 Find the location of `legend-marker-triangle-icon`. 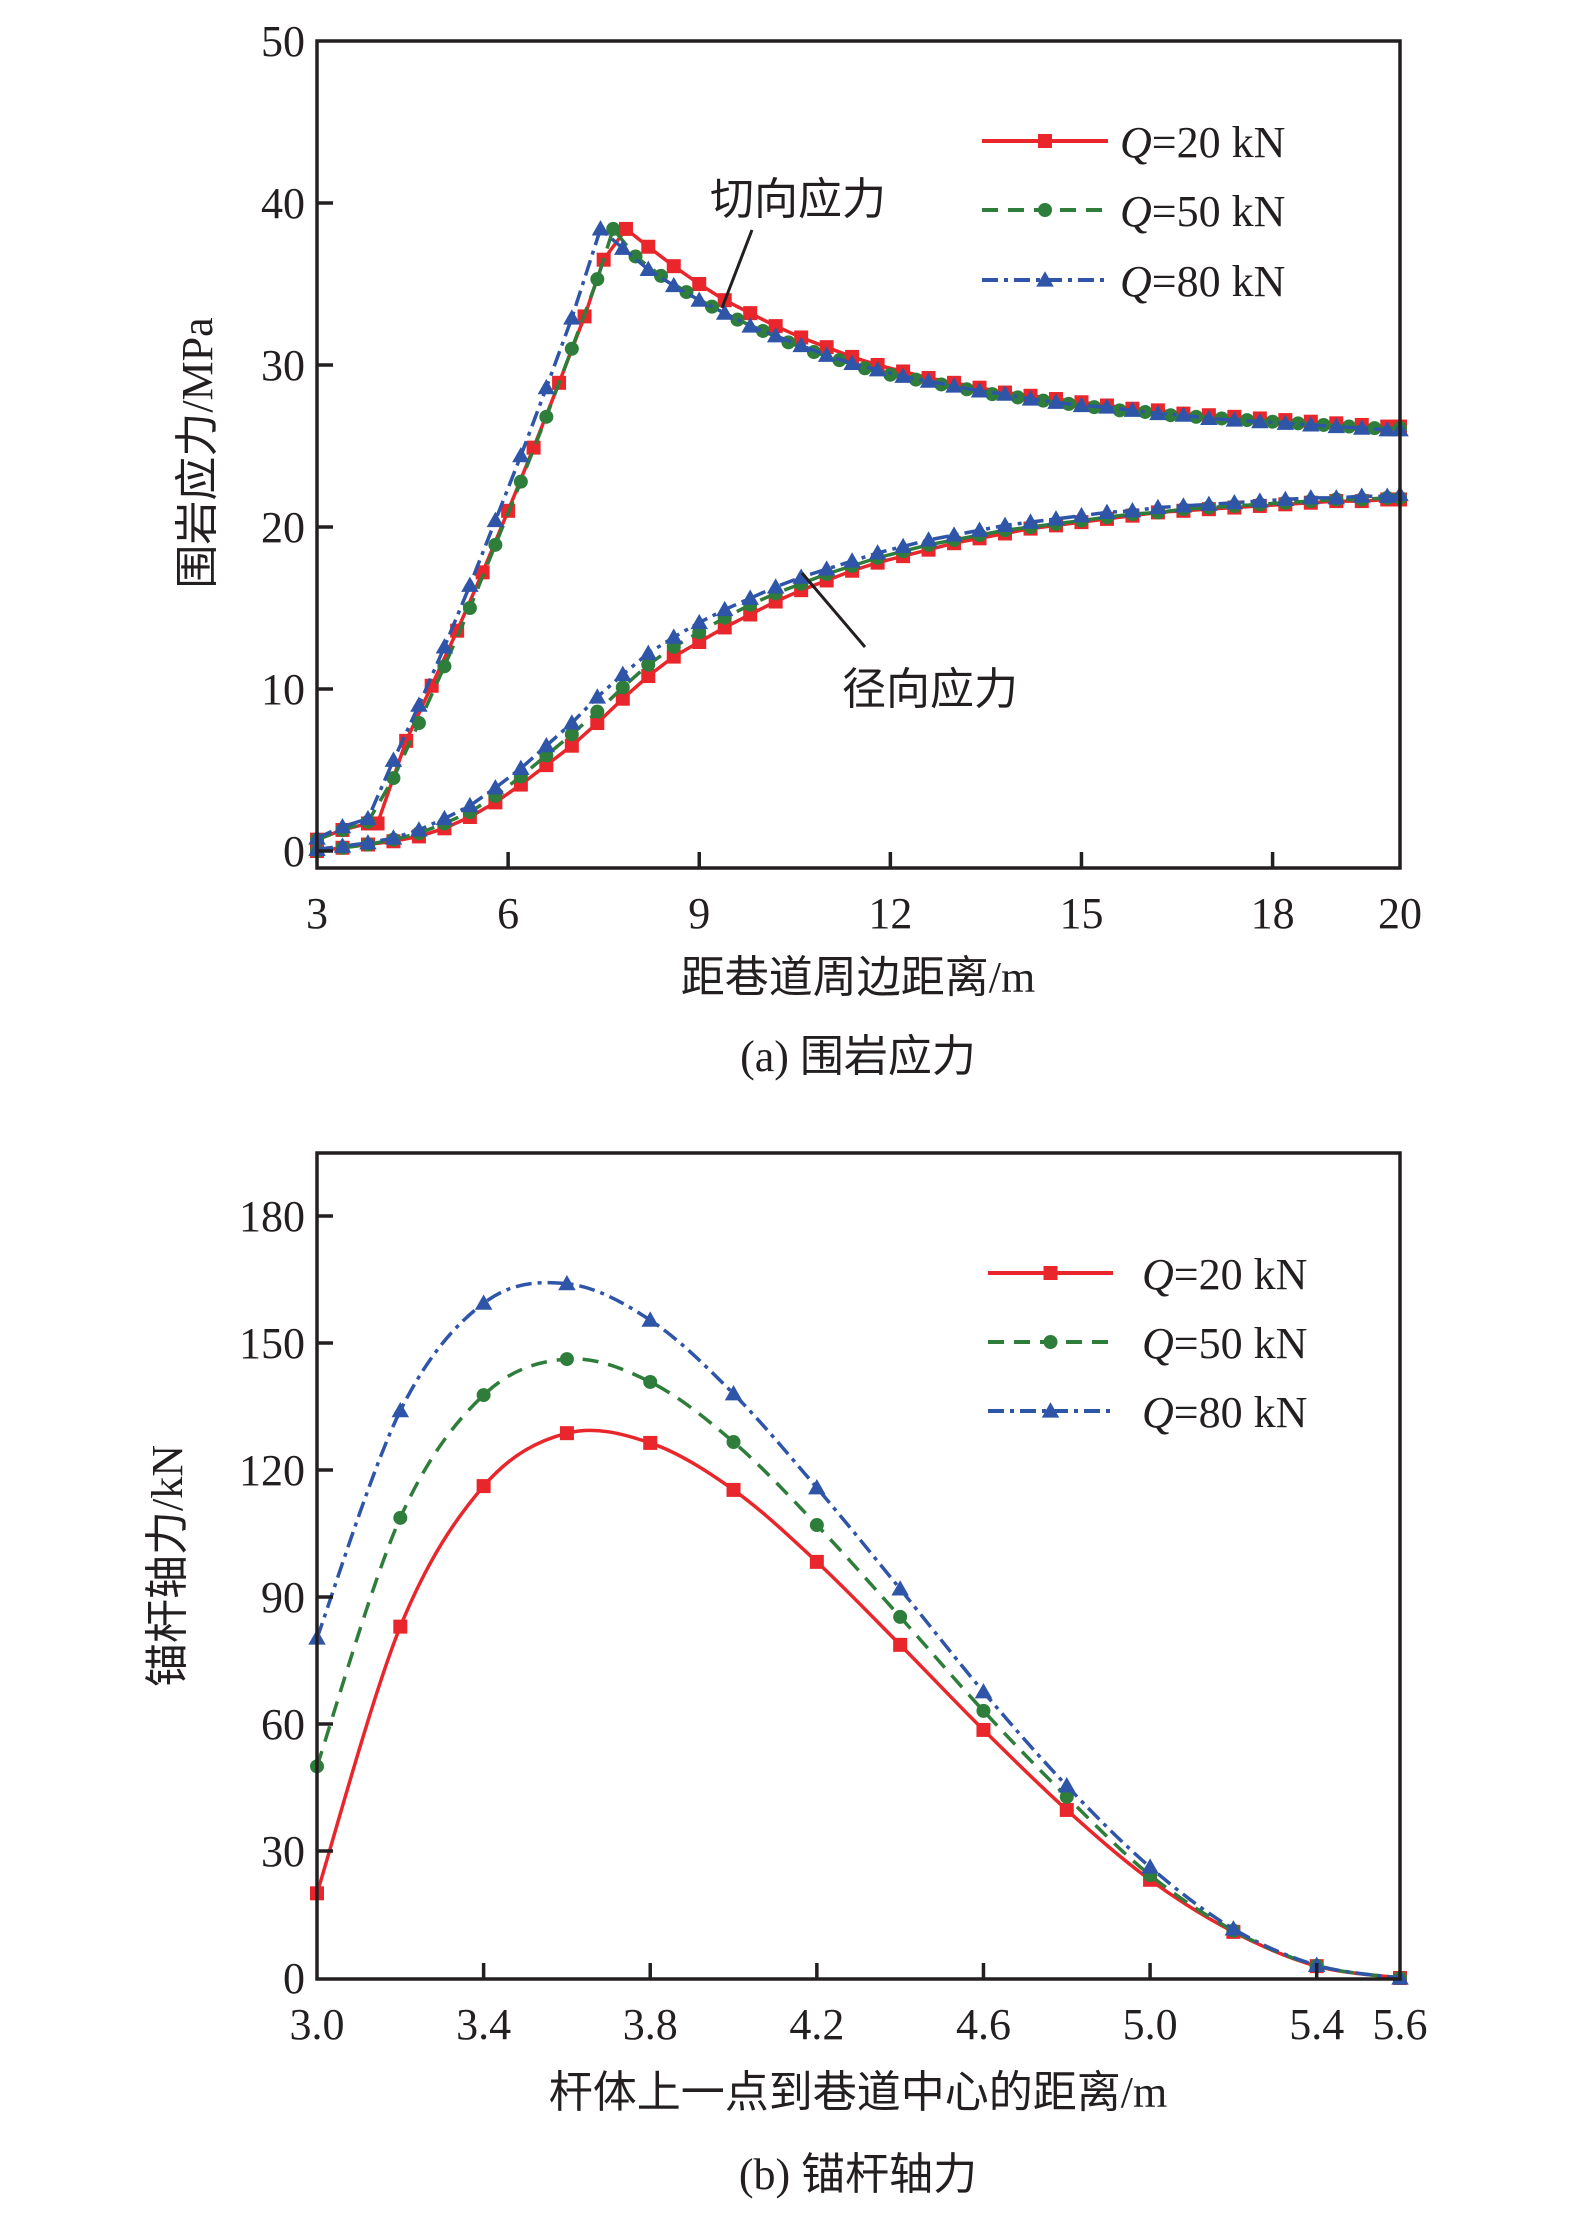

legend-marker-triangle-icon is located at coordinates (1050, 1410).